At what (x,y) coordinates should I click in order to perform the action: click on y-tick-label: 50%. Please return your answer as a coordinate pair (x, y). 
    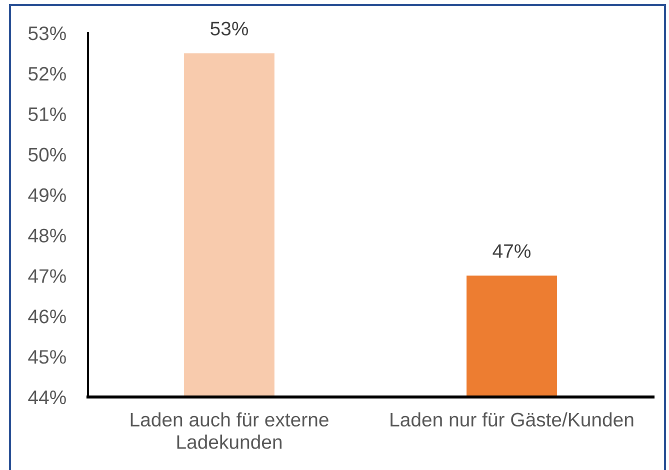
    Looking at the image, I should click on (47, 155).